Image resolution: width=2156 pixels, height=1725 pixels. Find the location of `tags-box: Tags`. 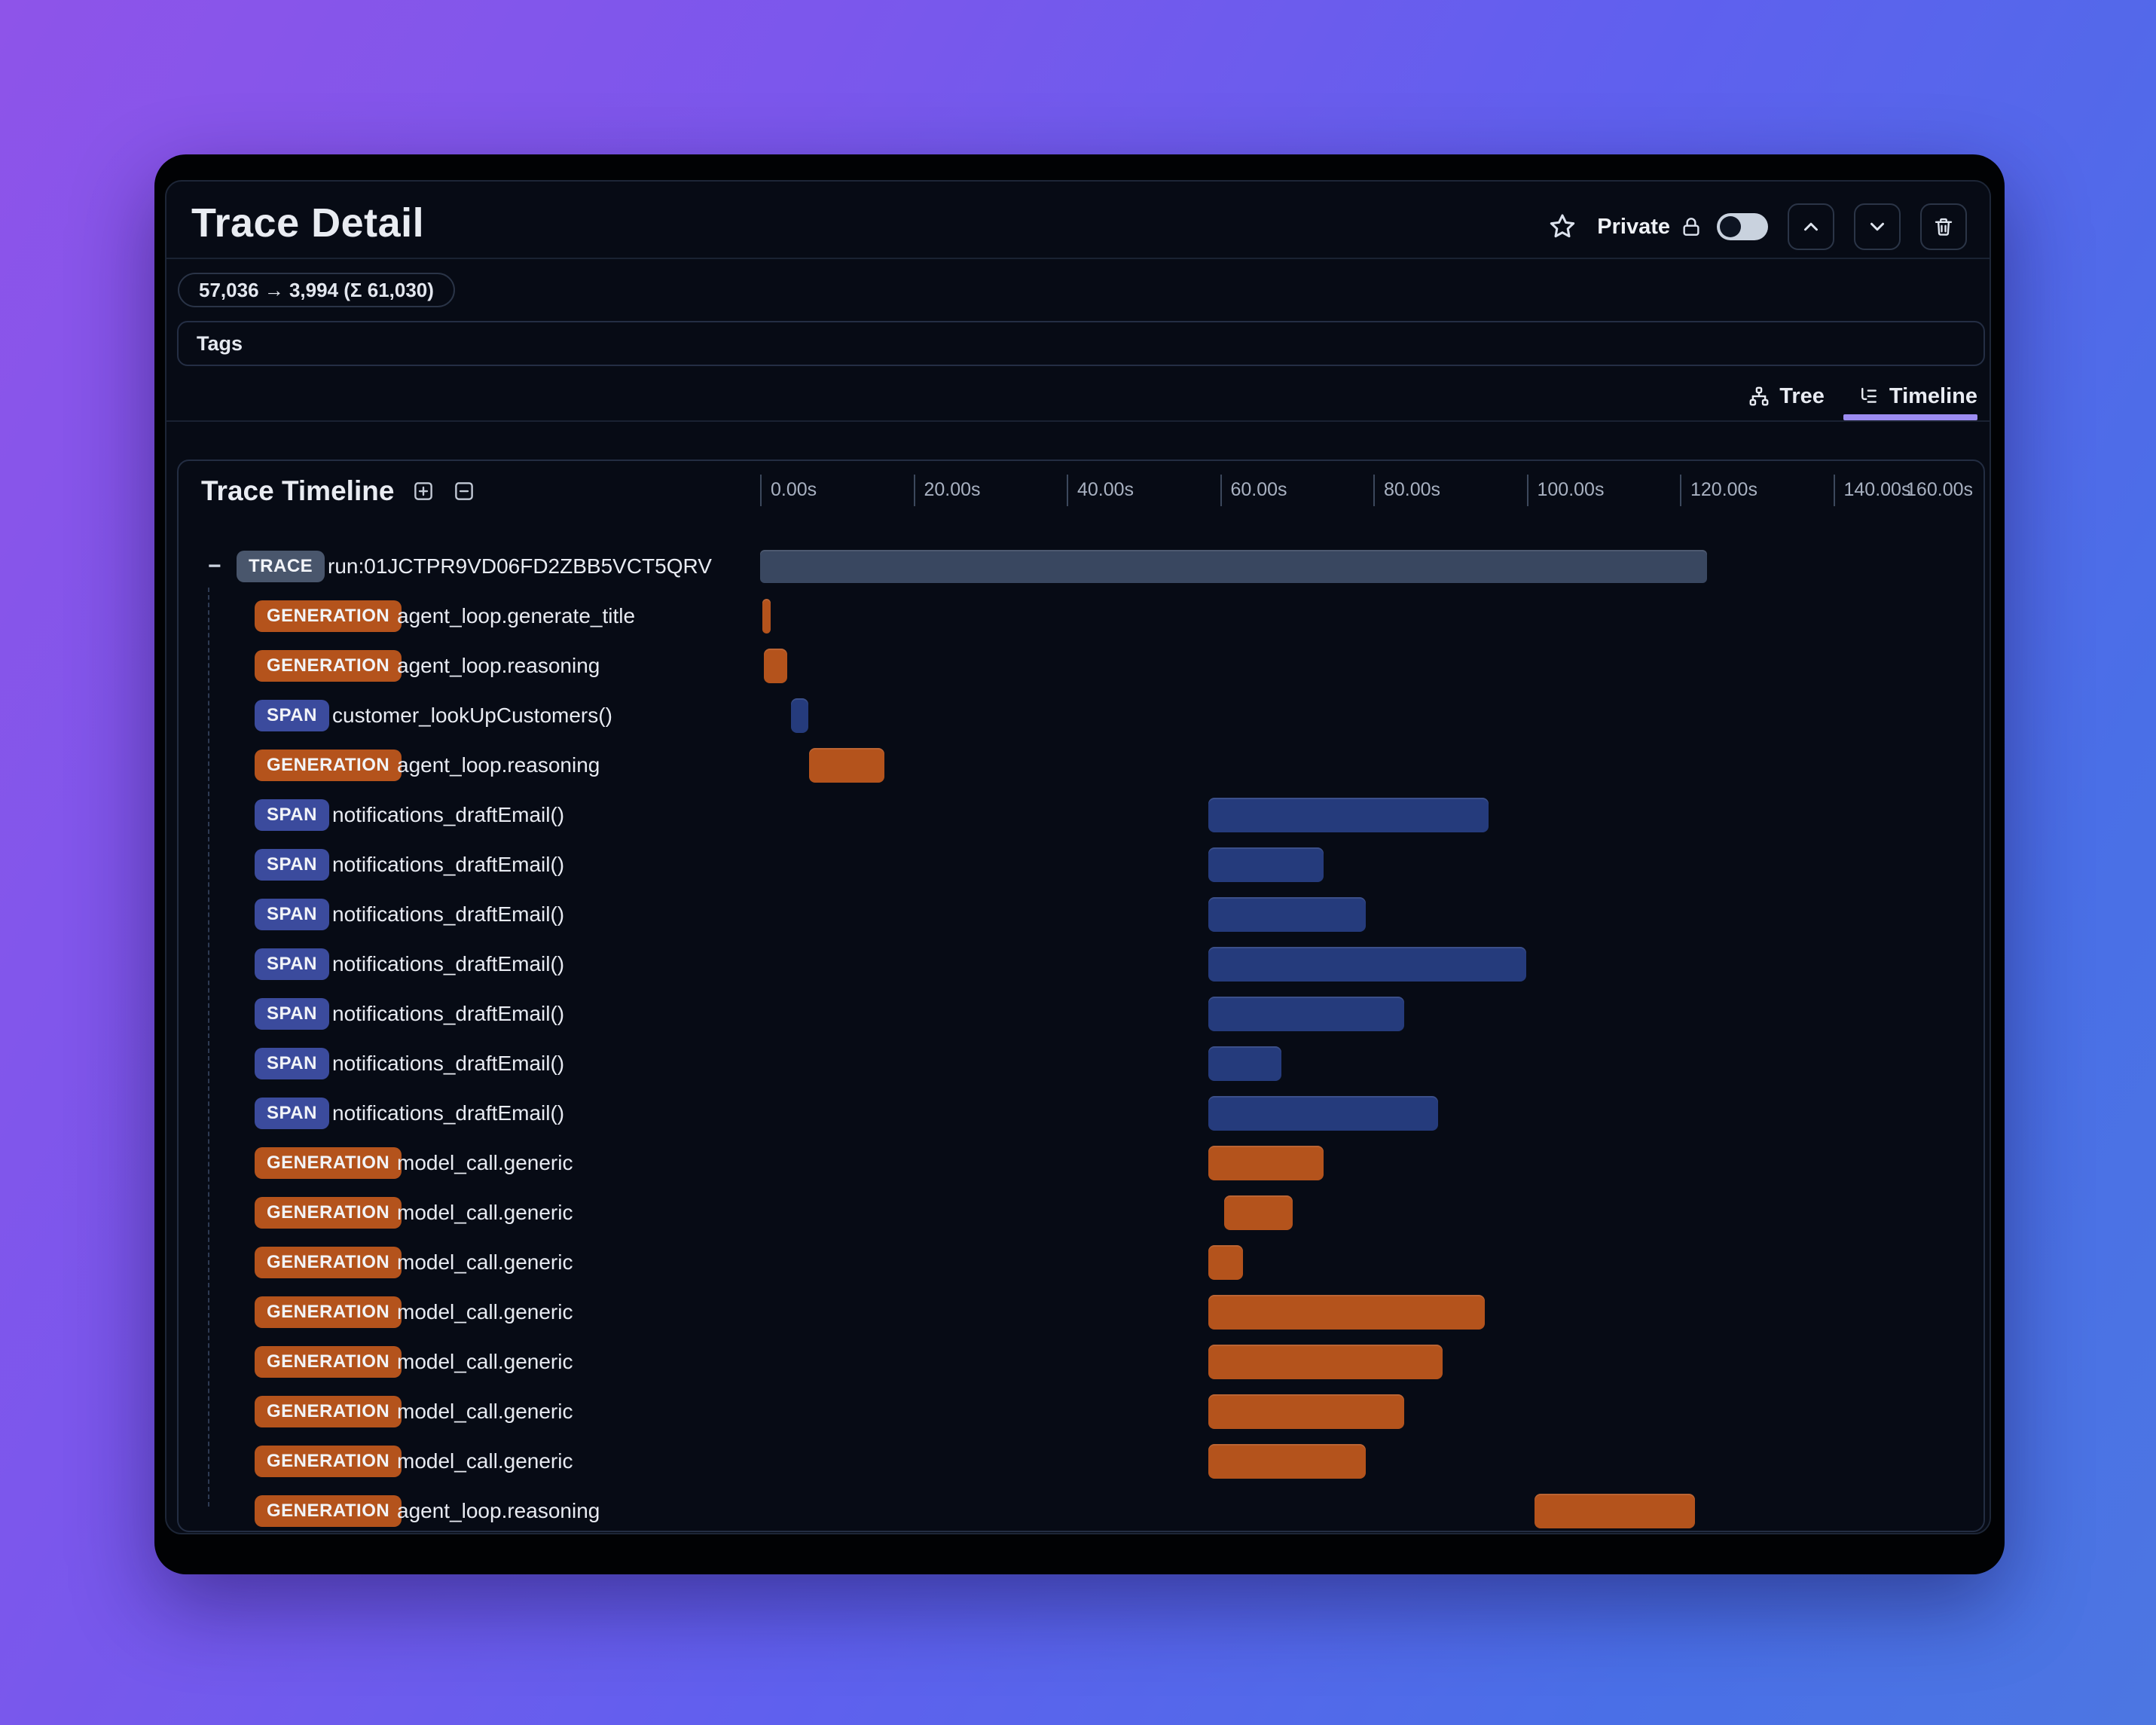

tags-box: Tags is located at coordinates (1081, 343).